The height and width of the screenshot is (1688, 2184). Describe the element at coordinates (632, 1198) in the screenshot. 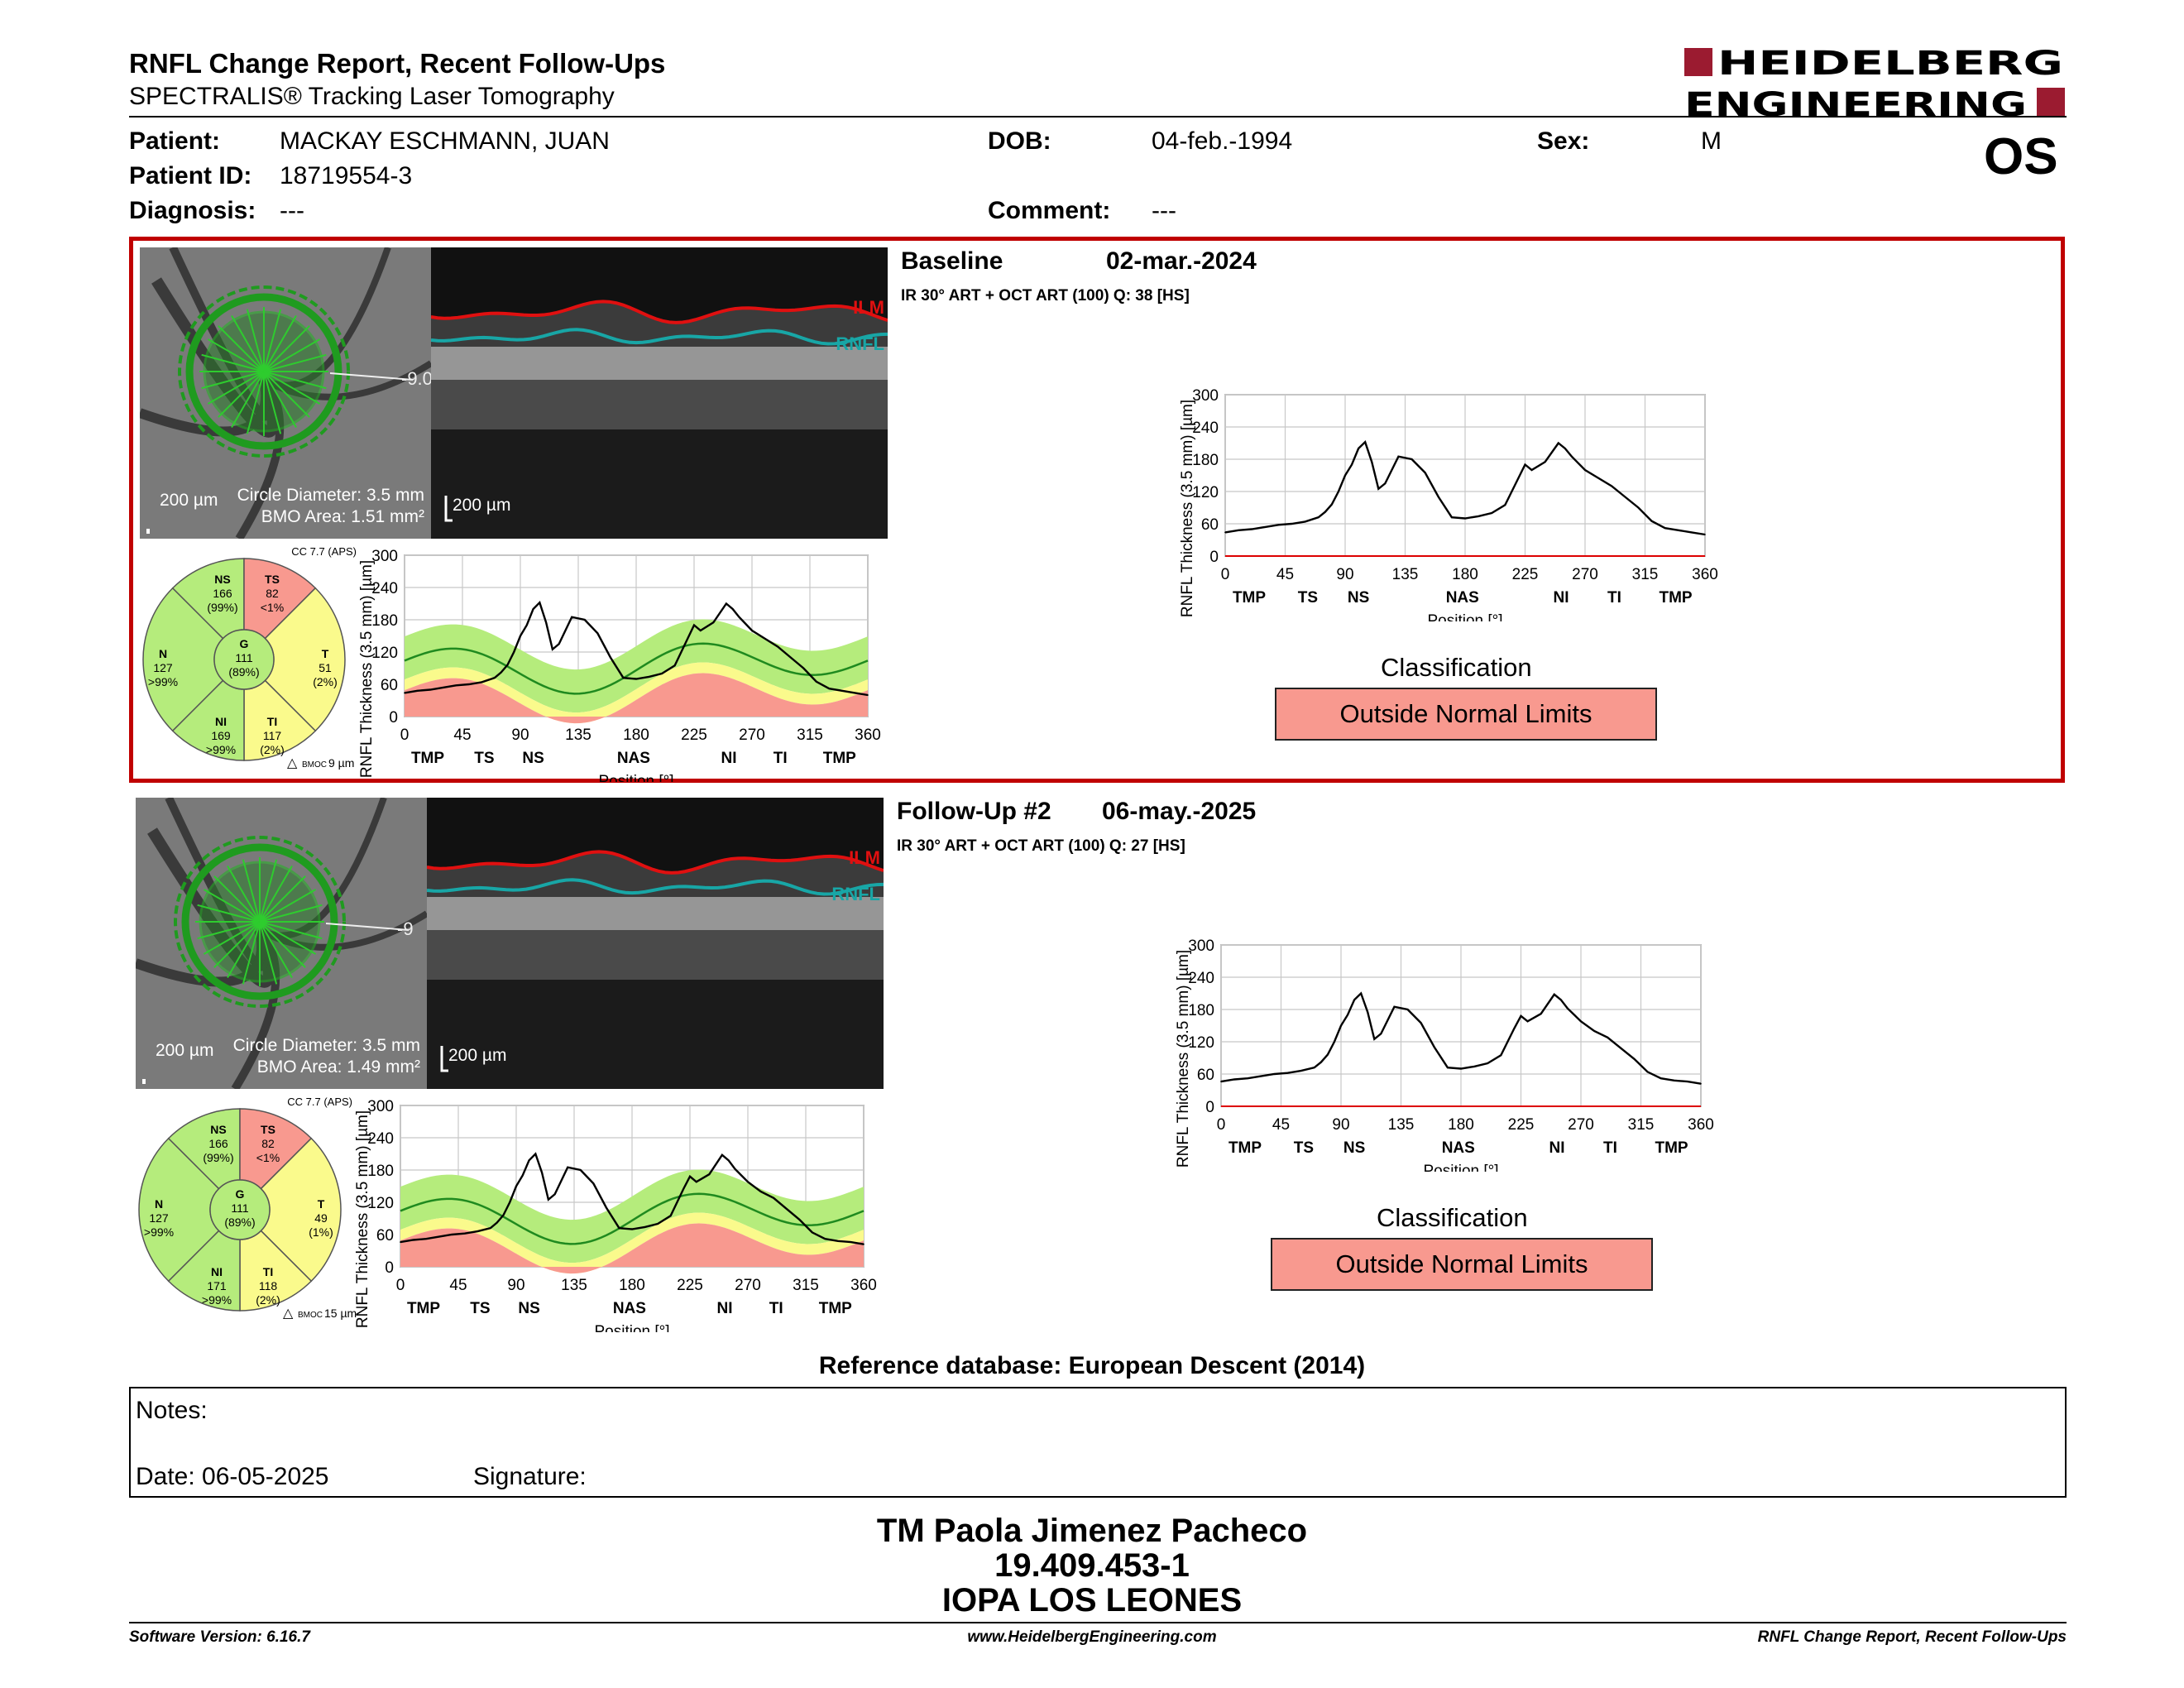

I see `rnfl-thickness-line` at that location.